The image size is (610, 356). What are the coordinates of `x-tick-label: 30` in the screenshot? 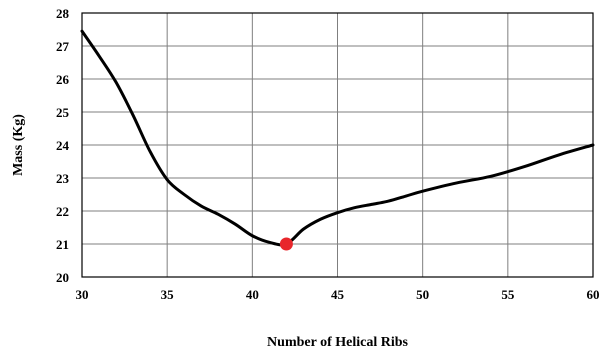 It's located at (82, 294).